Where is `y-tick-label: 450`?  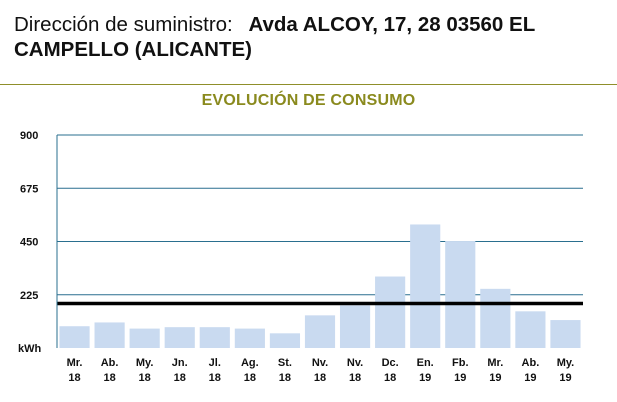 y-tick-label: 450 is located at coordinates (29, 243).